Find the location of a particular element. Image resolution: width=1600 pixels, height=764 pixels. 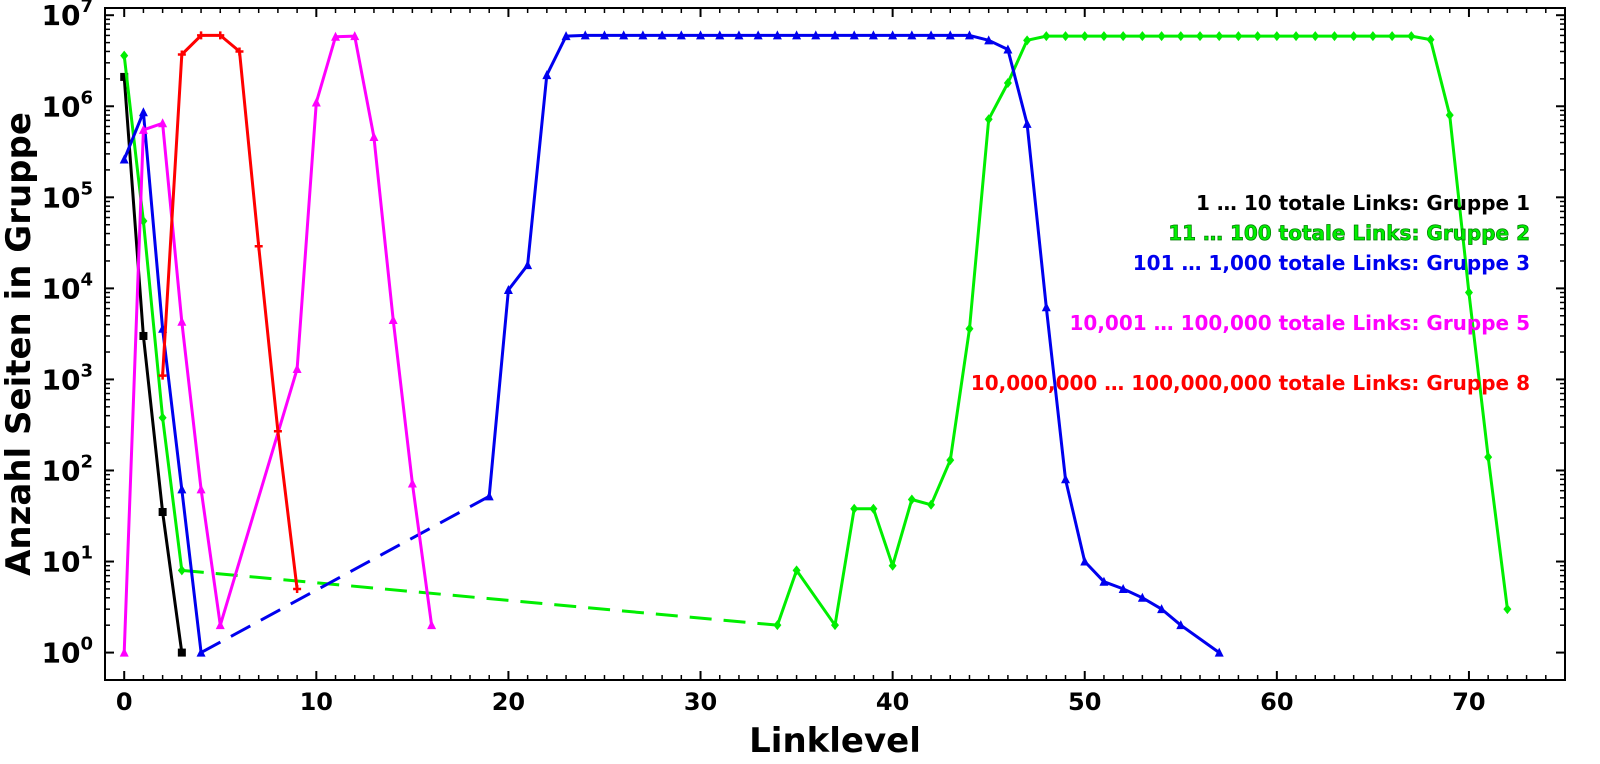

y-tick-label: 10⁰ is located at coordinates (68, 652).